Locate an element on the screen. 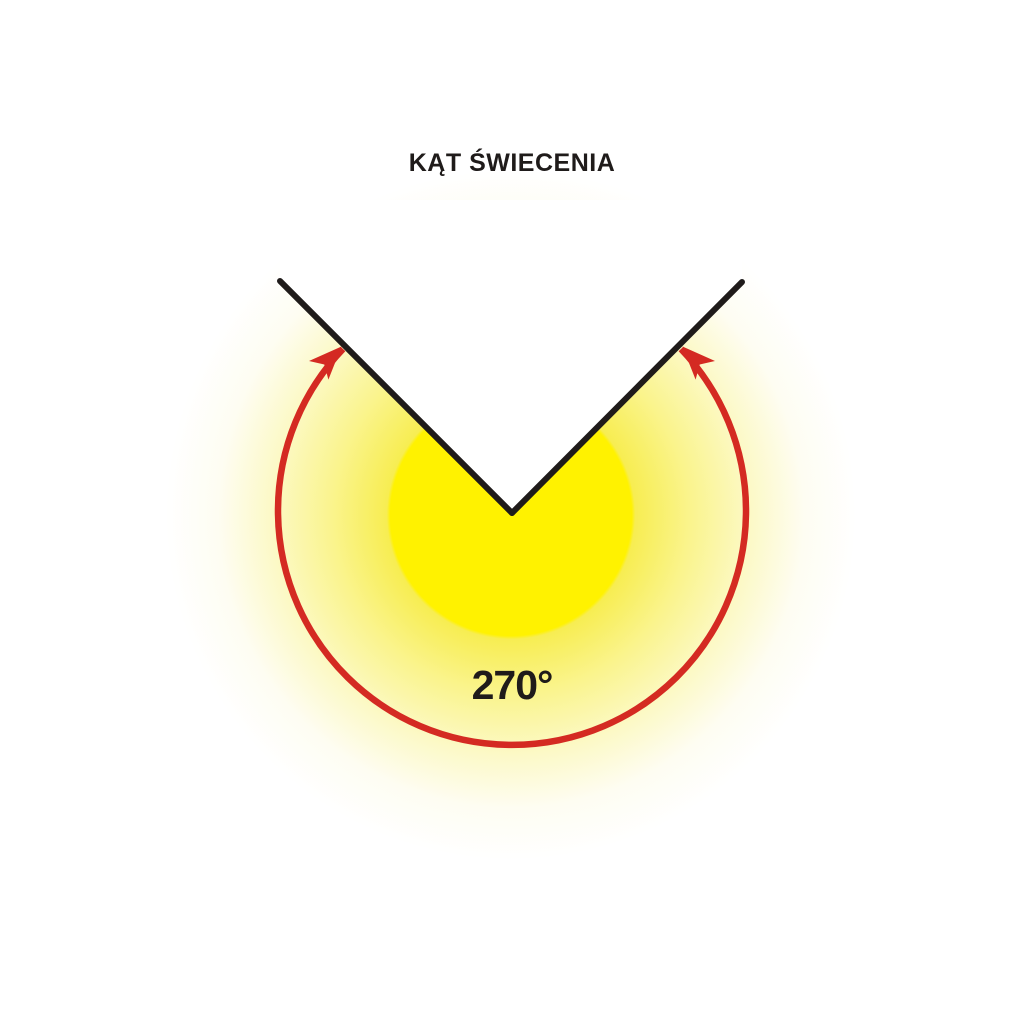 This screenshot has width=1024, height=1024. diagram-title: KĄT ŚWIECENIA is located at coordinates (512, 163).